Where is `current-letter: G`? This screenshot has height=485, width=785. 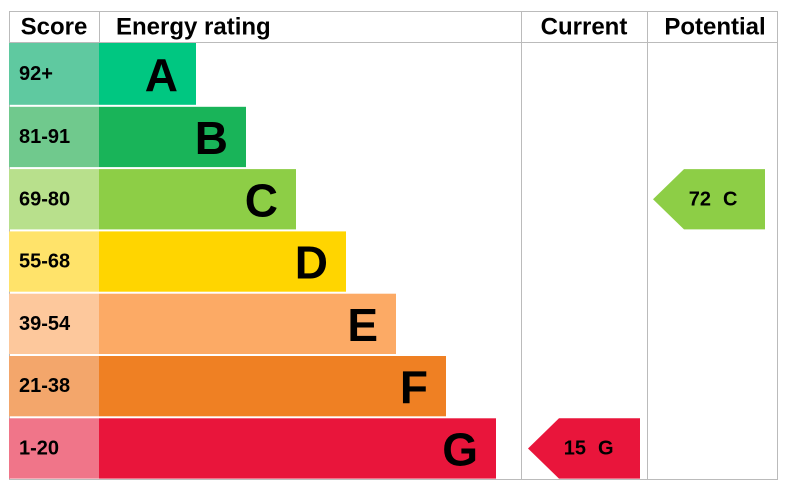
current-letter: G is located at coordinates (606, 448).